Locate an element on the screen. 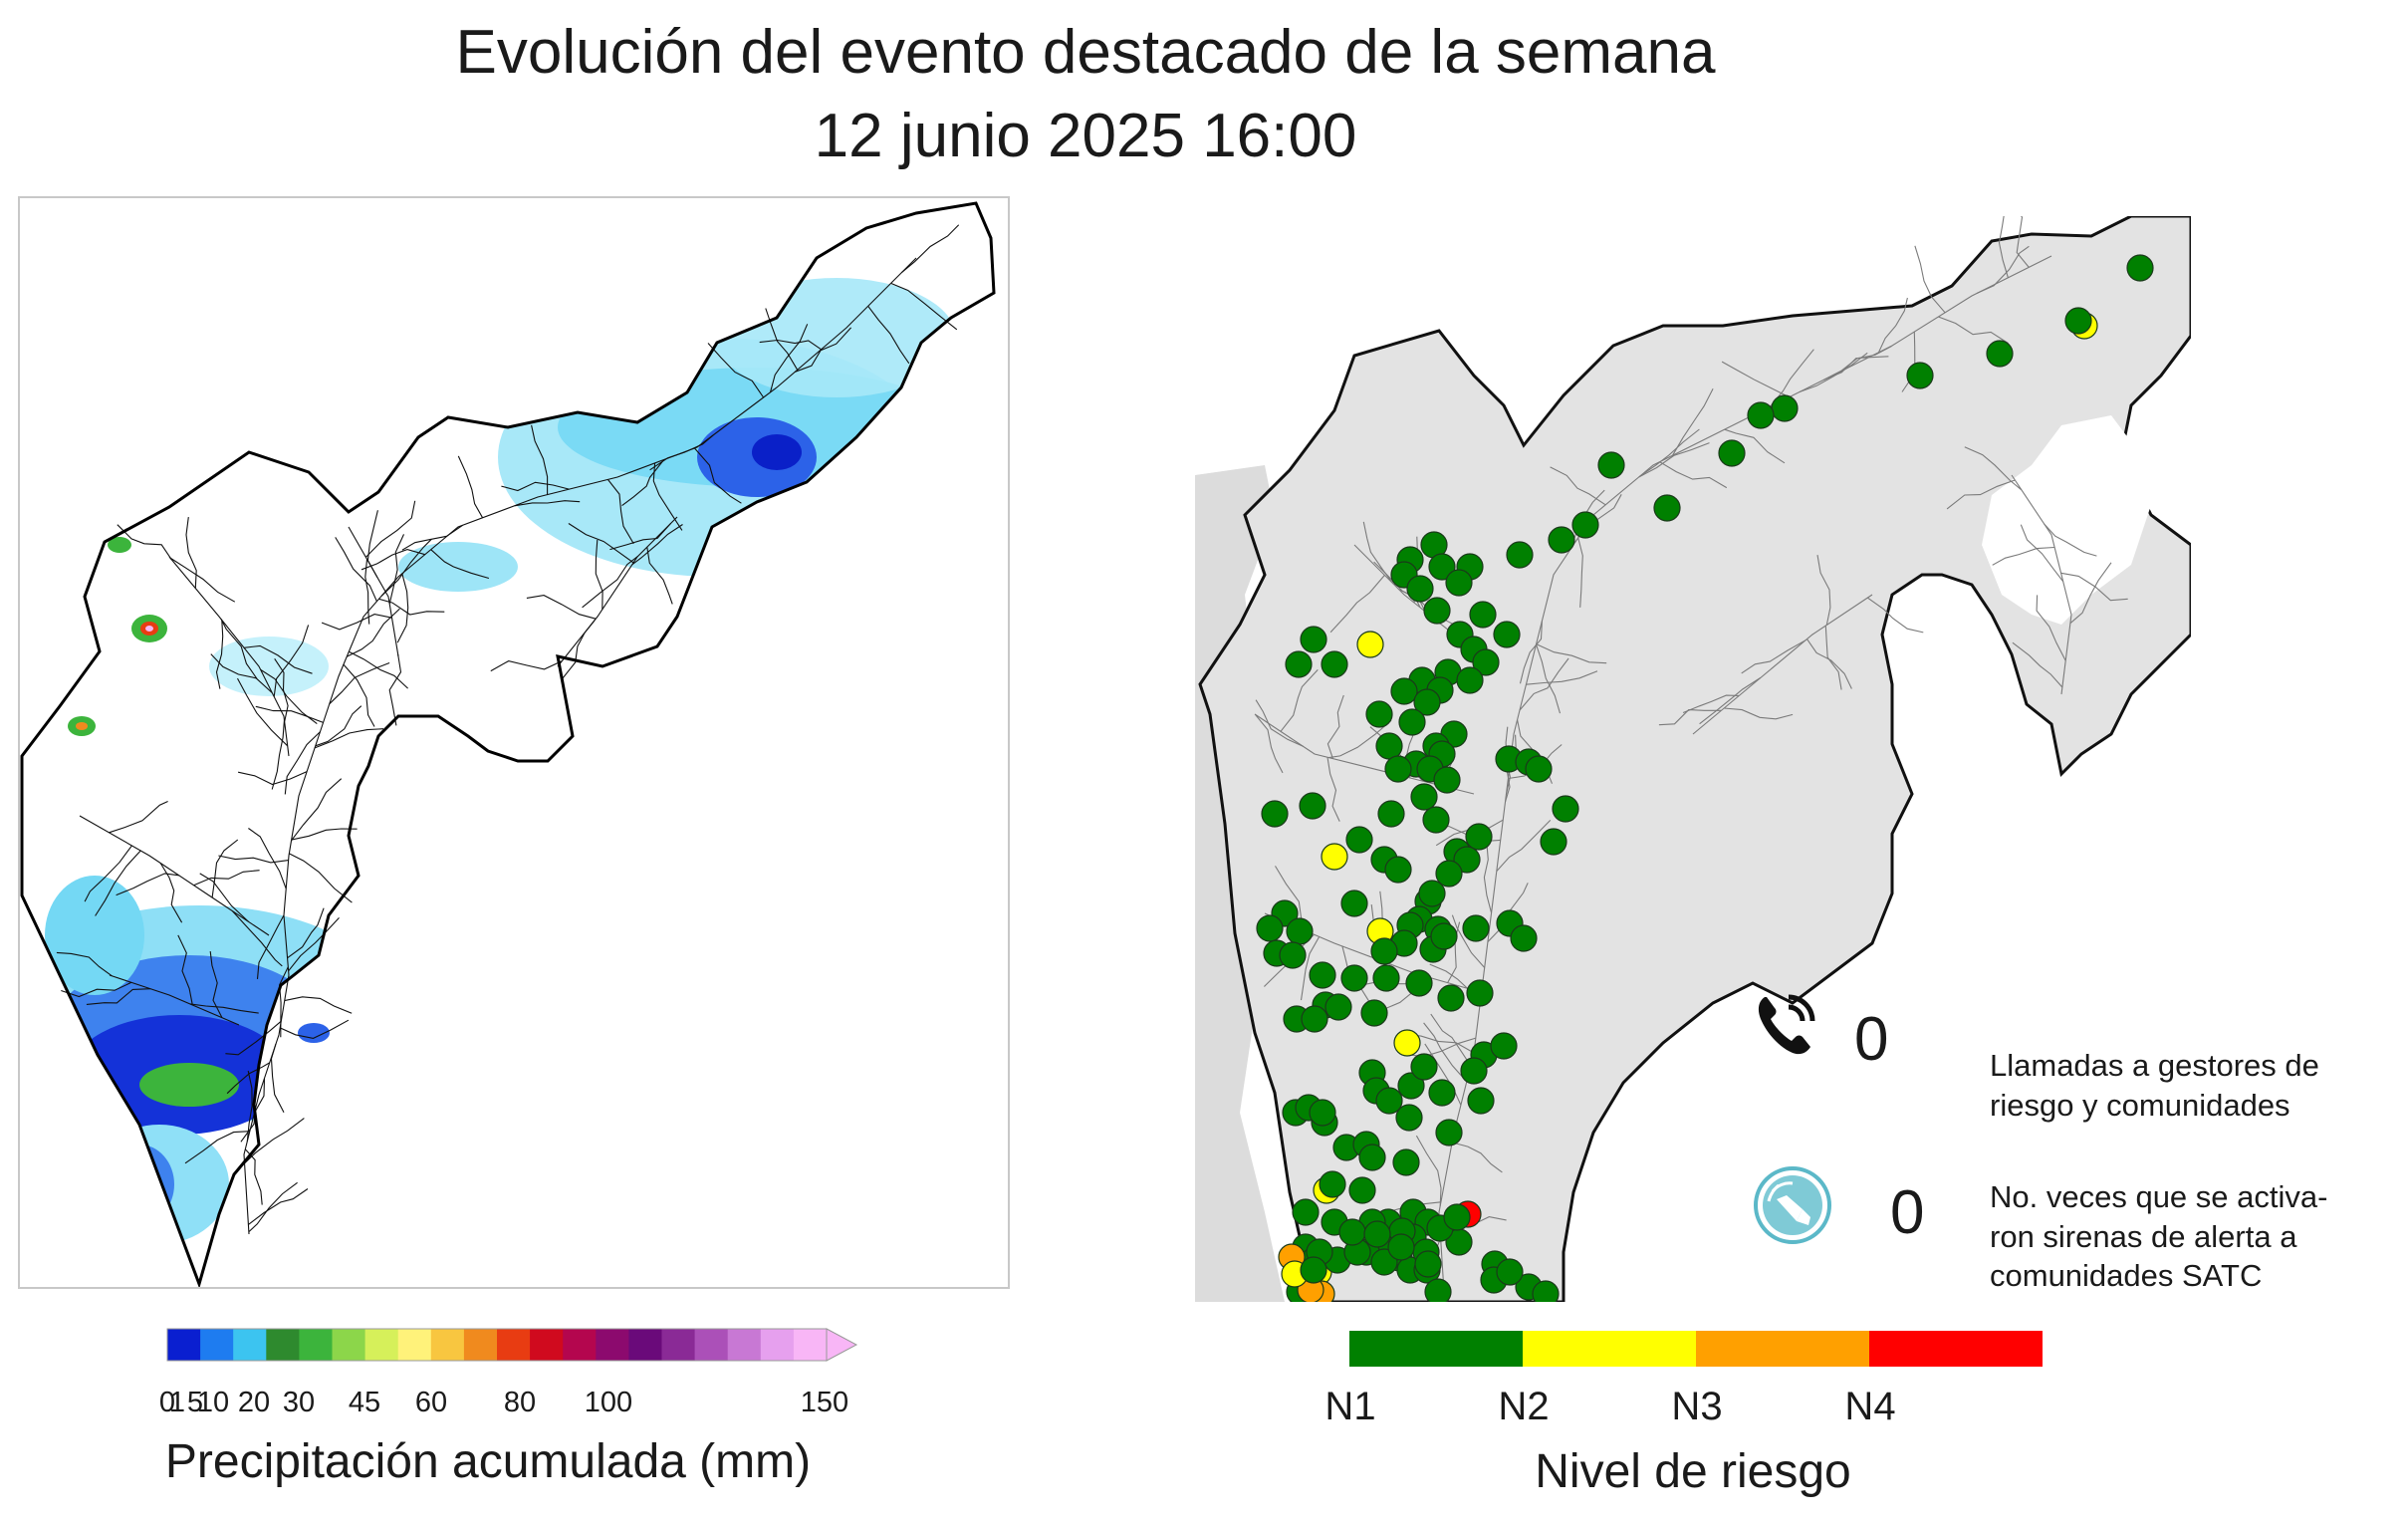 This screenshot has height=1527, width=2408. sirens-label-line1: No. veces que se activa- is located at coordinates (2159, 1196).